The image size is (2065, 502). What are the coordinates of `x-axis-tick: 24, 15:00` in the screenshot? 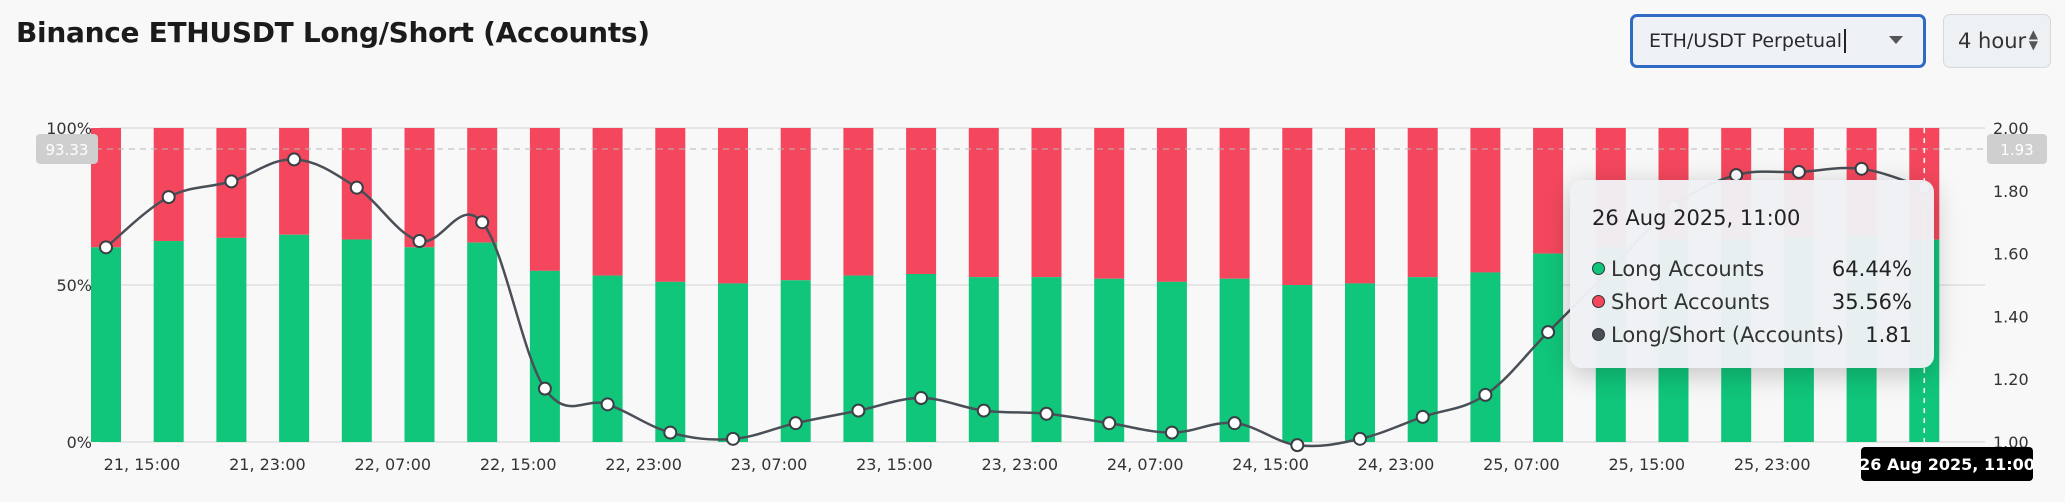 It's located at (1270, 464).